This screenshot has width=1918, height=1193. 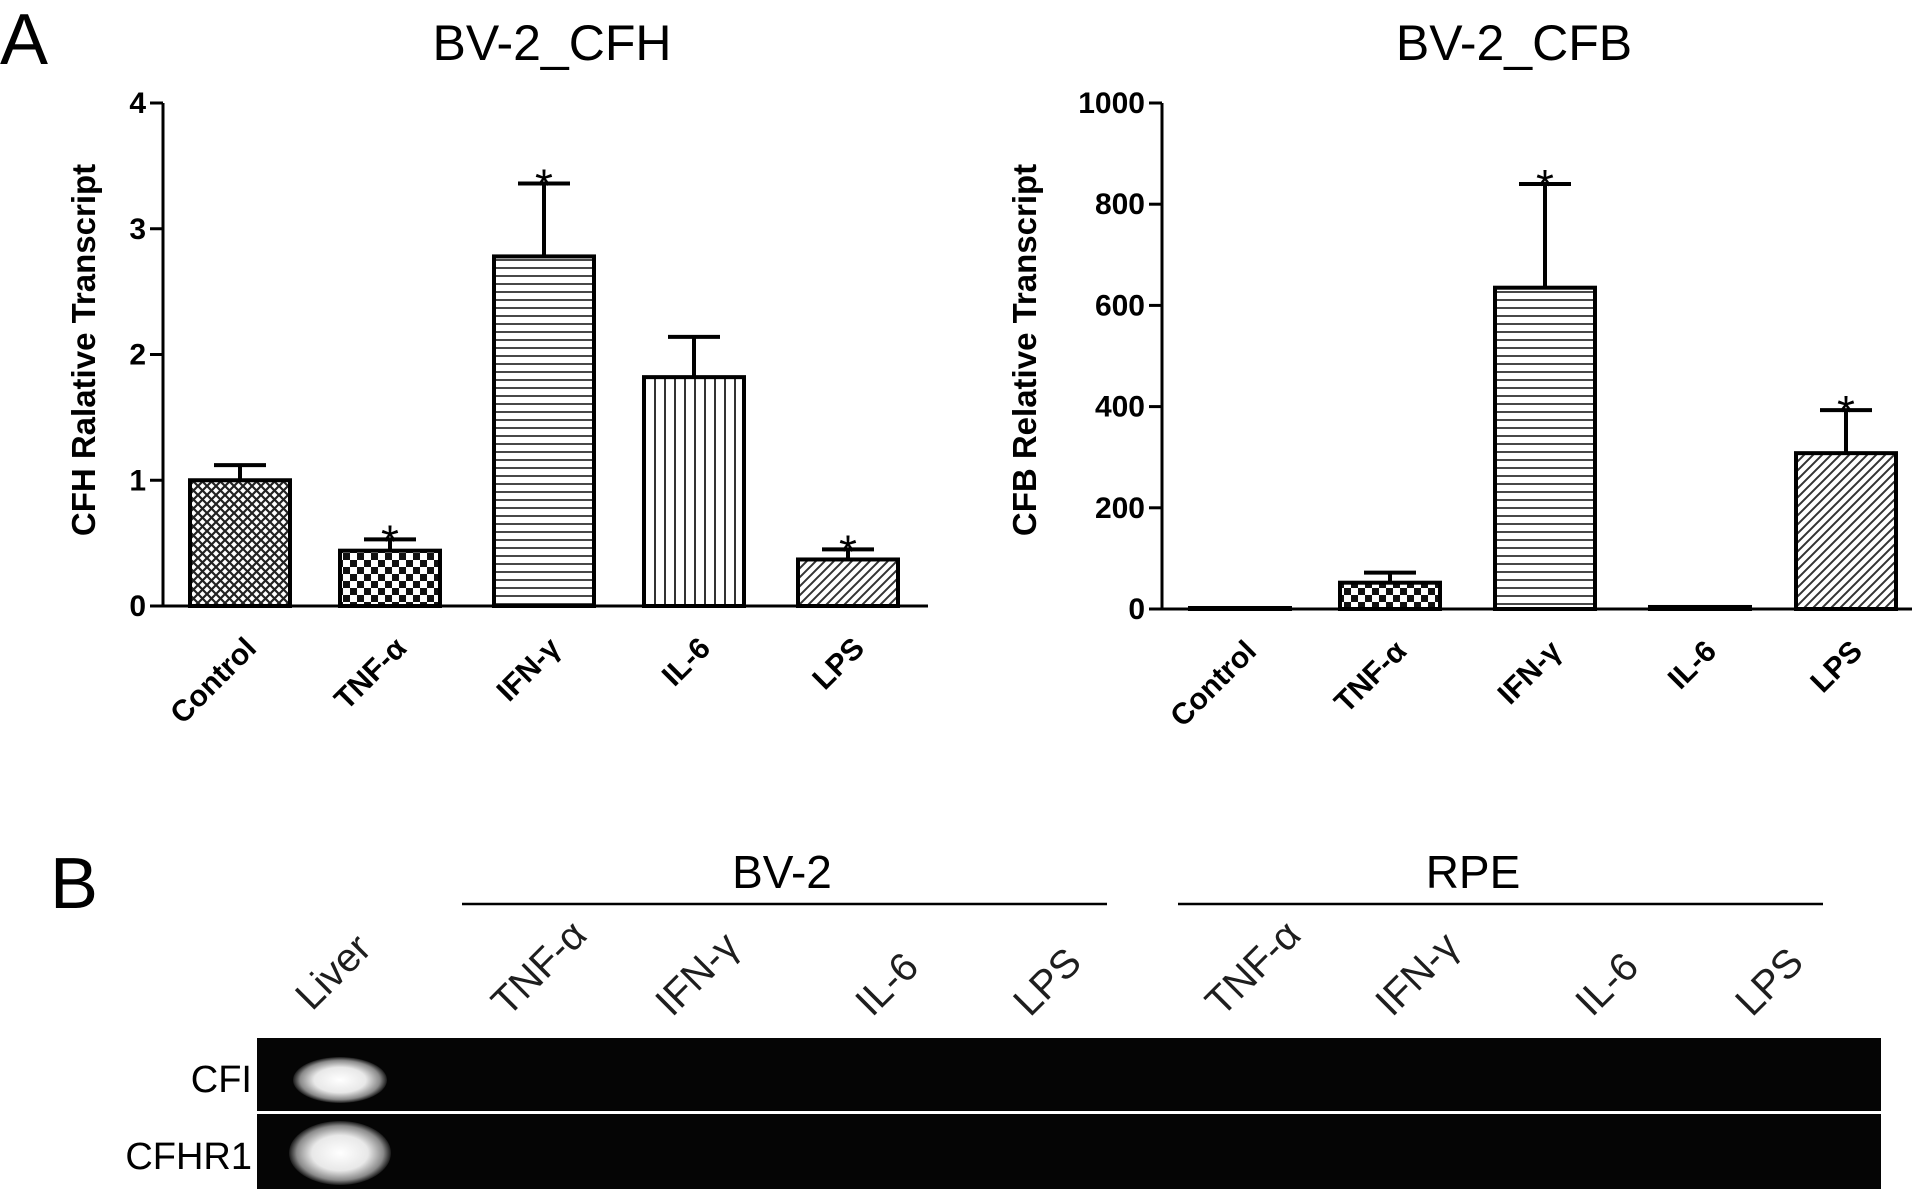 I want to click on y-axis-label: CFB Relative Transcript, so click(x=1024, y=350).